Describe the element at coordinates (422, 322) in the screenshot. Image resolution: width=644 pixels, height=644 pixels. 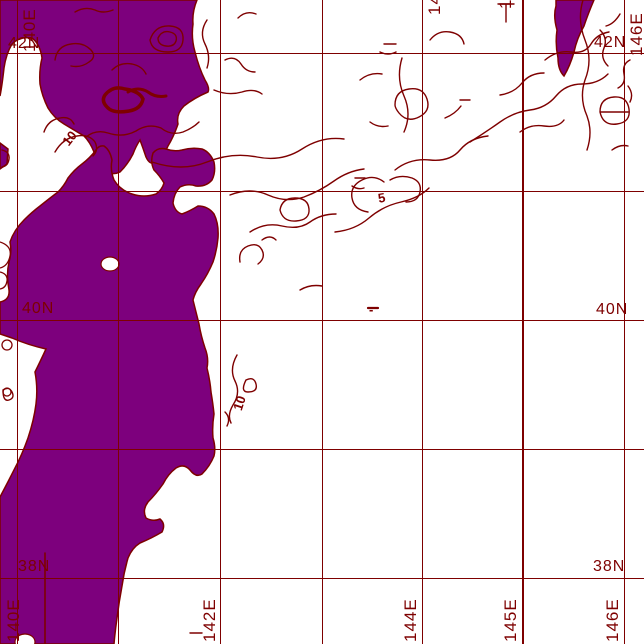
I see `gridline-meridian-144E` at that location.